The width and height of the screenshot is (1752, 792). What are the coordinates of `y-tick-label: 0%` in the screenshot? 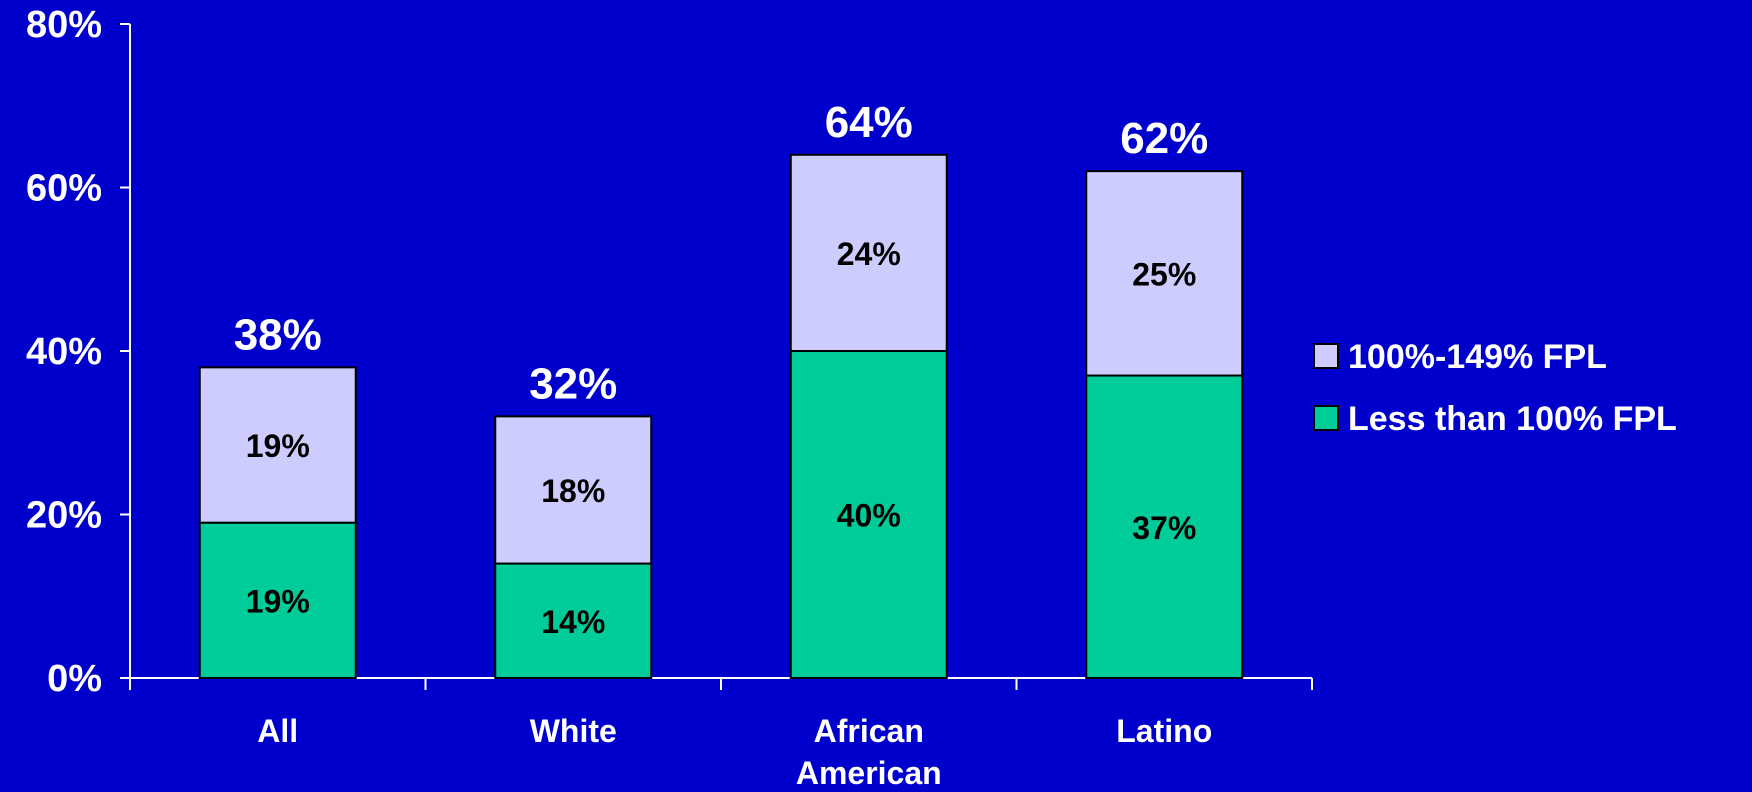 It's located at (74, 679).